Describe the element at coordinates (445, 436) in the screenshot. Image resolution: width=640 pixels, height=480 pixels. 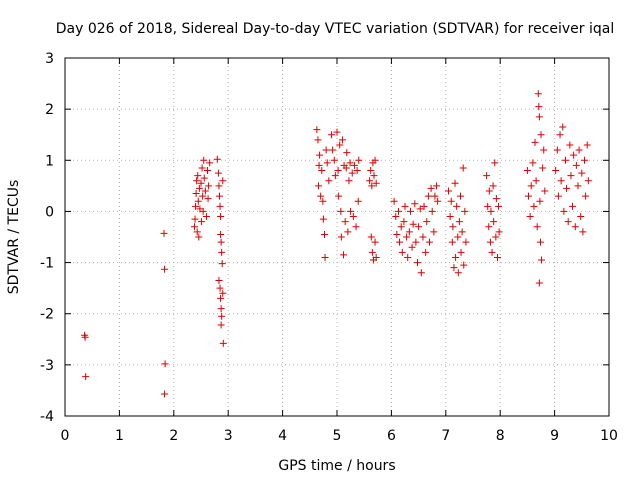
I see `x-tick-label: 7` at that location.